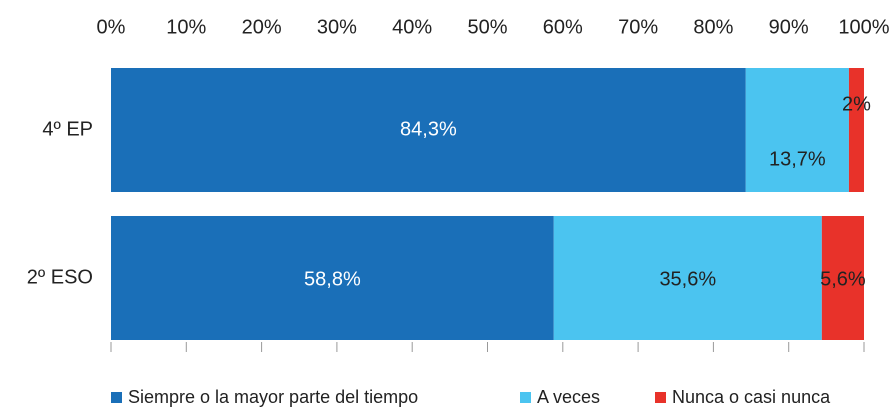 The height and width of the screenshot is (408, 896). What do you see at coordinates (751, 397) in the screenshot?
I see `legend-label: Nunca o casi nunca` at bounding box center [751, 397].